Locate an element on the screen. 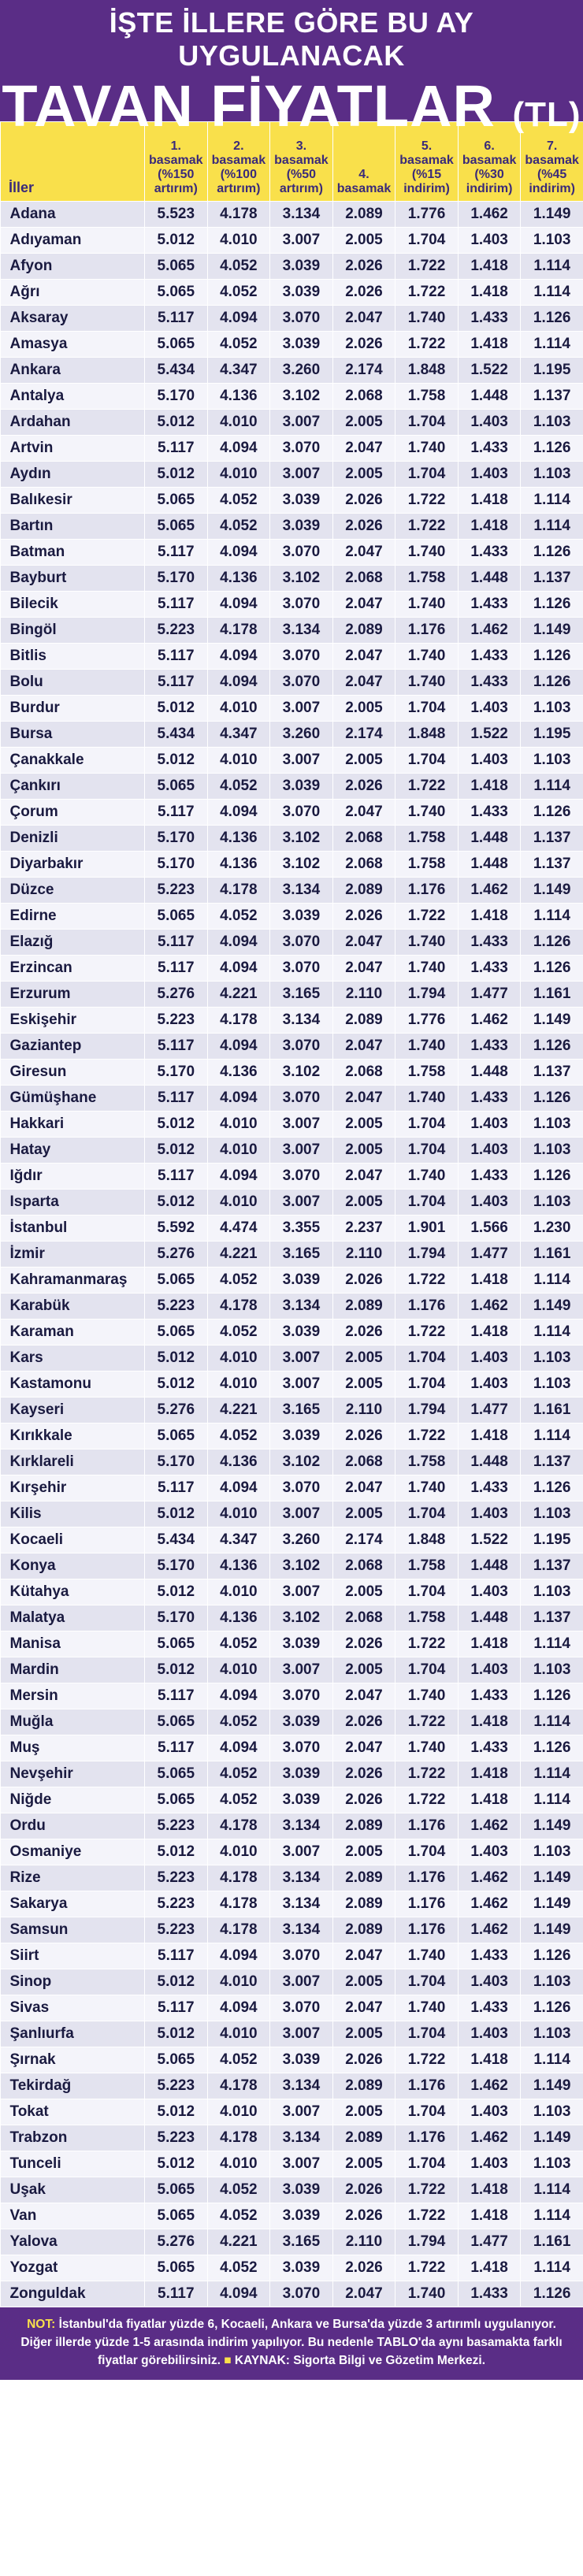  table-row: Niğde 5.065 4.052 3.039 2.026 1.722 1.418 1.114 is located at coordinates (291, 1800).